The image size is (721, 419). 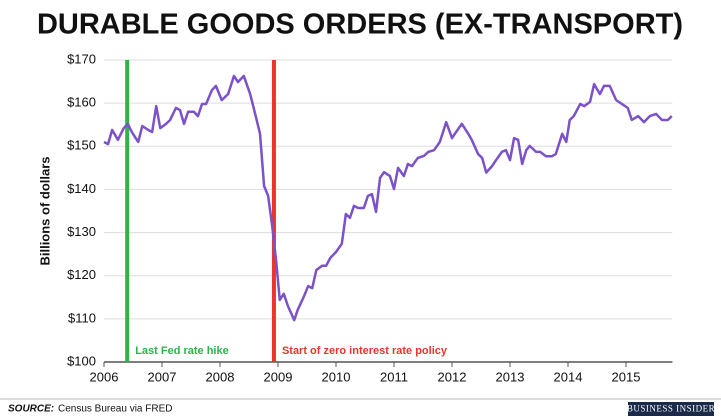 I want to click on x-tick-label: 2015, so click(x=626, y=376).